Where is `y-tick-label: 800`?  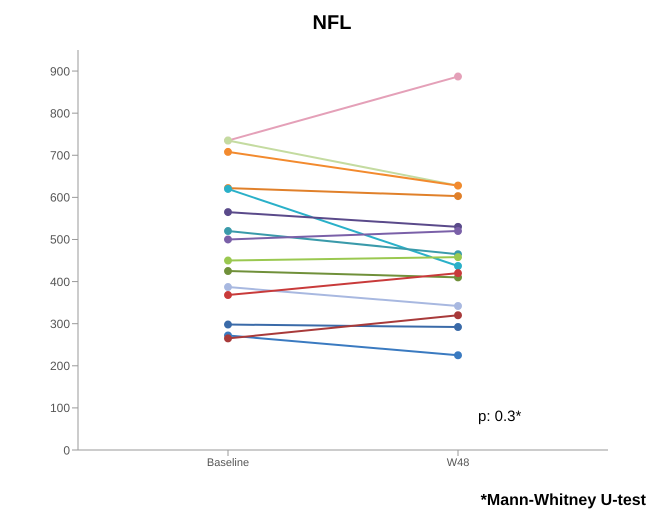
y-tick-label: 800 is located at coordinates (60, 113).